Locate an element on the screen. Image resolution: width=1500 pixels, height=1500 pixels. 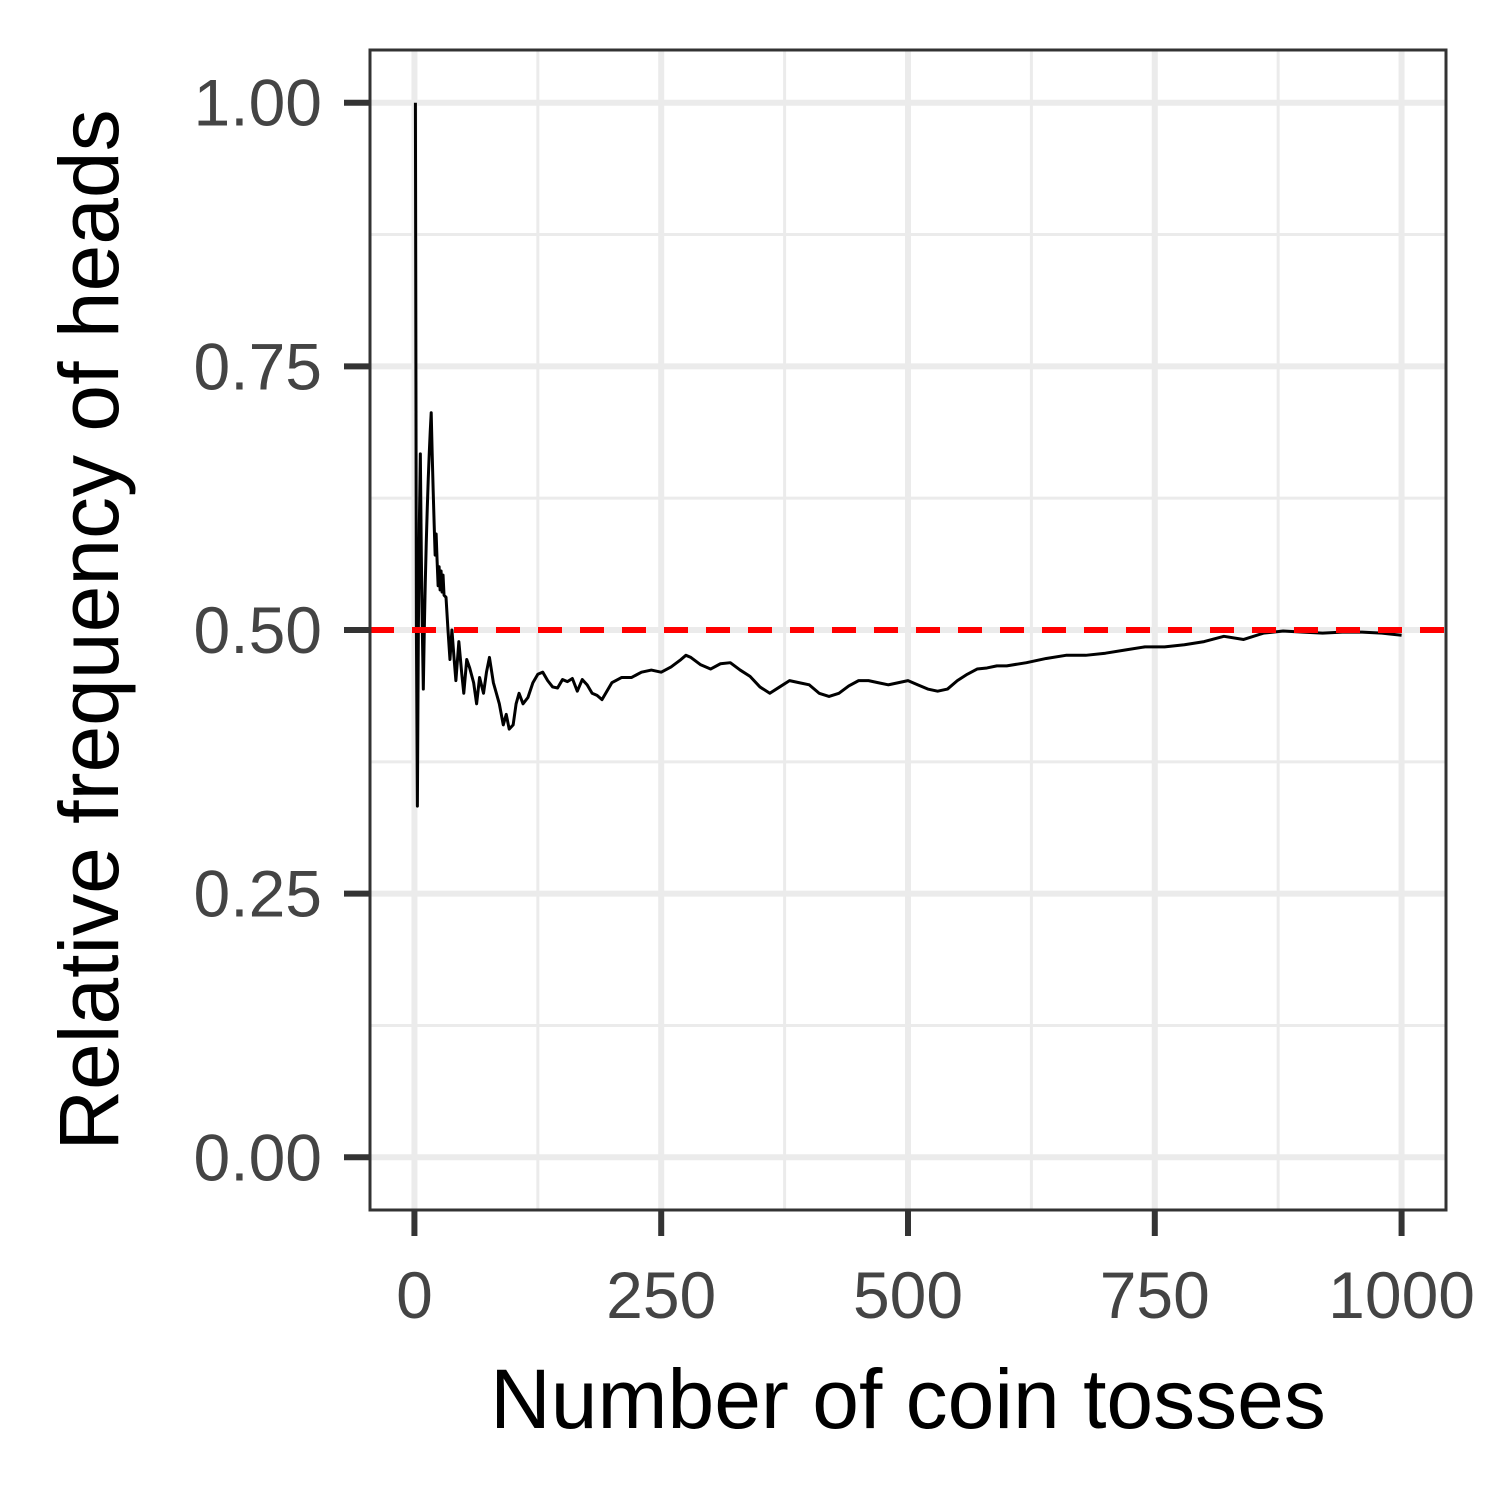
y-axis-title: Relative frequency of heads is located at coordinates (89, 629).